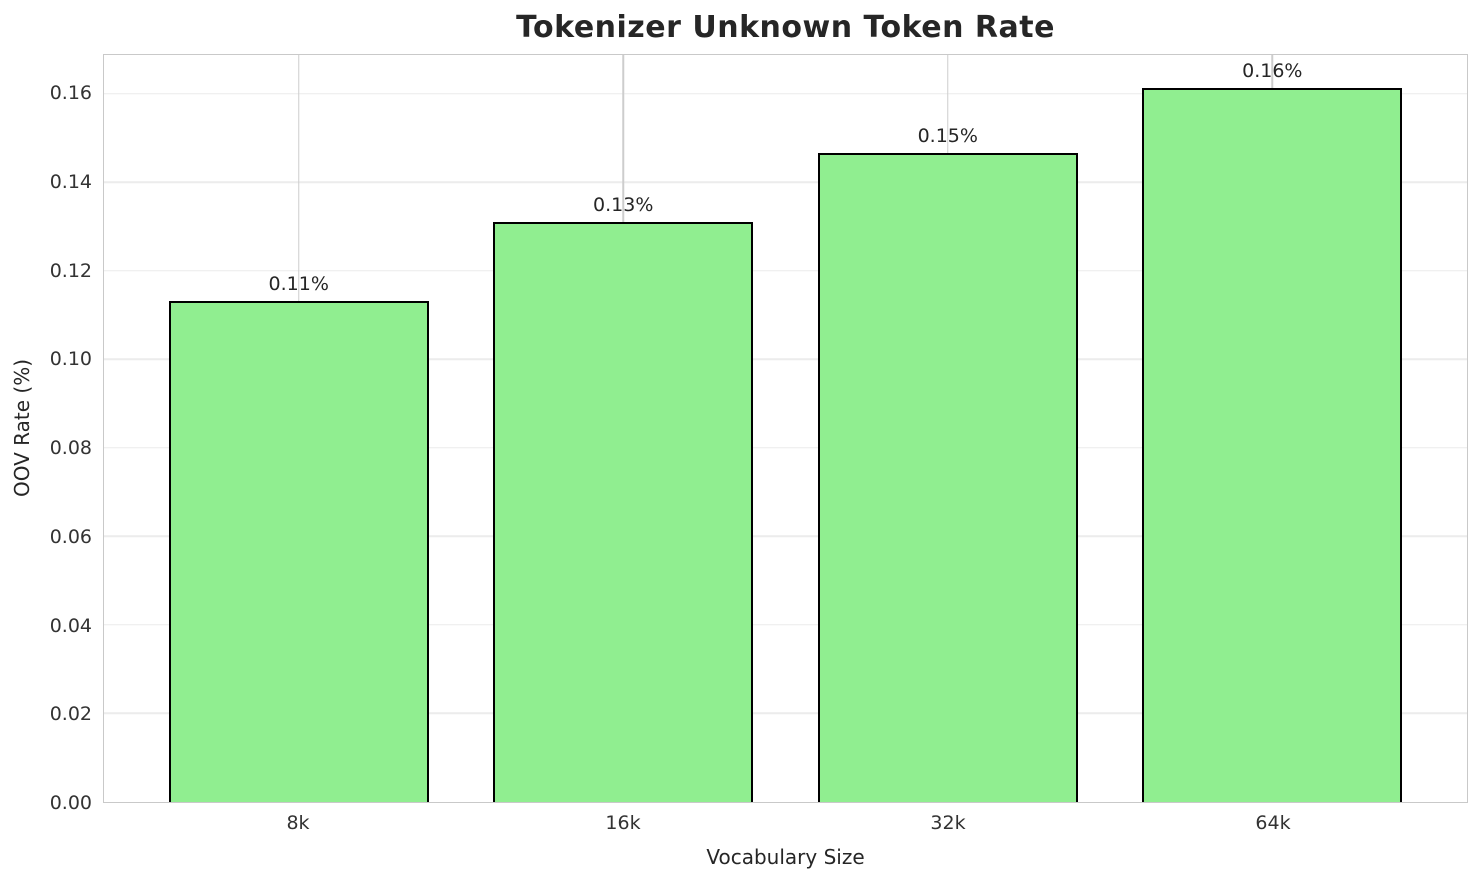  What do you see at coordinates (298, 823) in the screenshot?
I see `x-tick-label: 8k` at bounding box center [298, 823].